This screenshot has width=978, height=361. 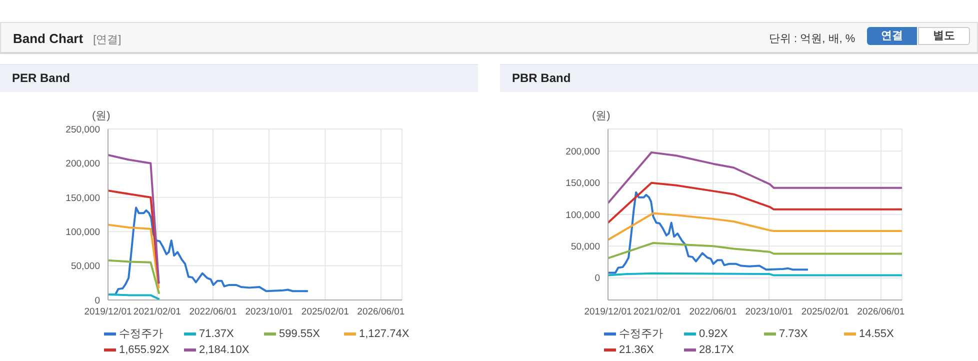 What do you see at coordinates (739, 78) in the screenshot?
I see `chart-title: PBR Band` at bounding box center [739, 78].